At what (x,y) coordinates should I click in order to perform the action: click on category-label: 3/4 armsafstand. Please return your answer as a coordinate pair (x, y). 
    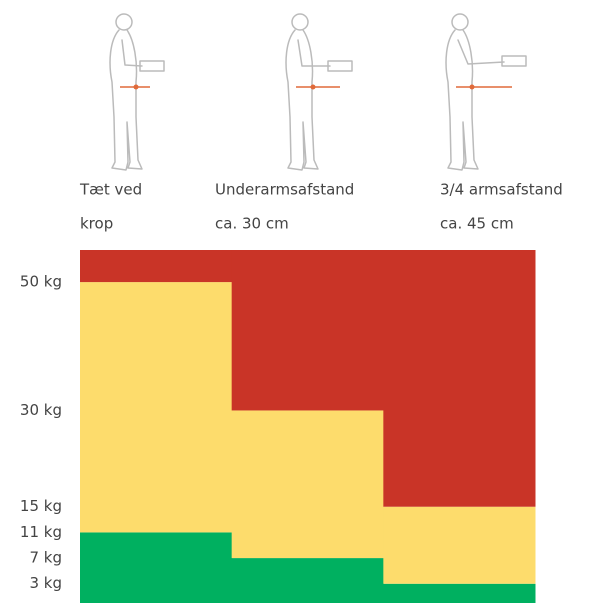
    Looking at the image, I should click on (501, 190).